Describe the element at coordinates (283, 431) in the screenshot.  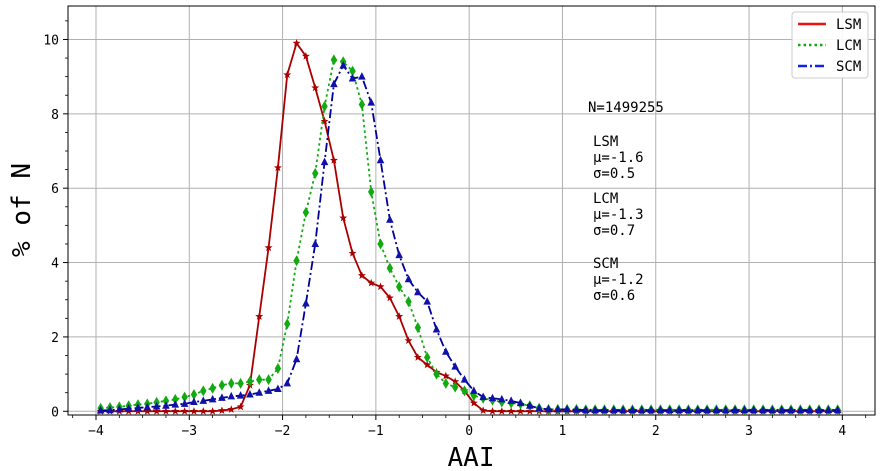
I see `x-tick-label: −2` at that location.